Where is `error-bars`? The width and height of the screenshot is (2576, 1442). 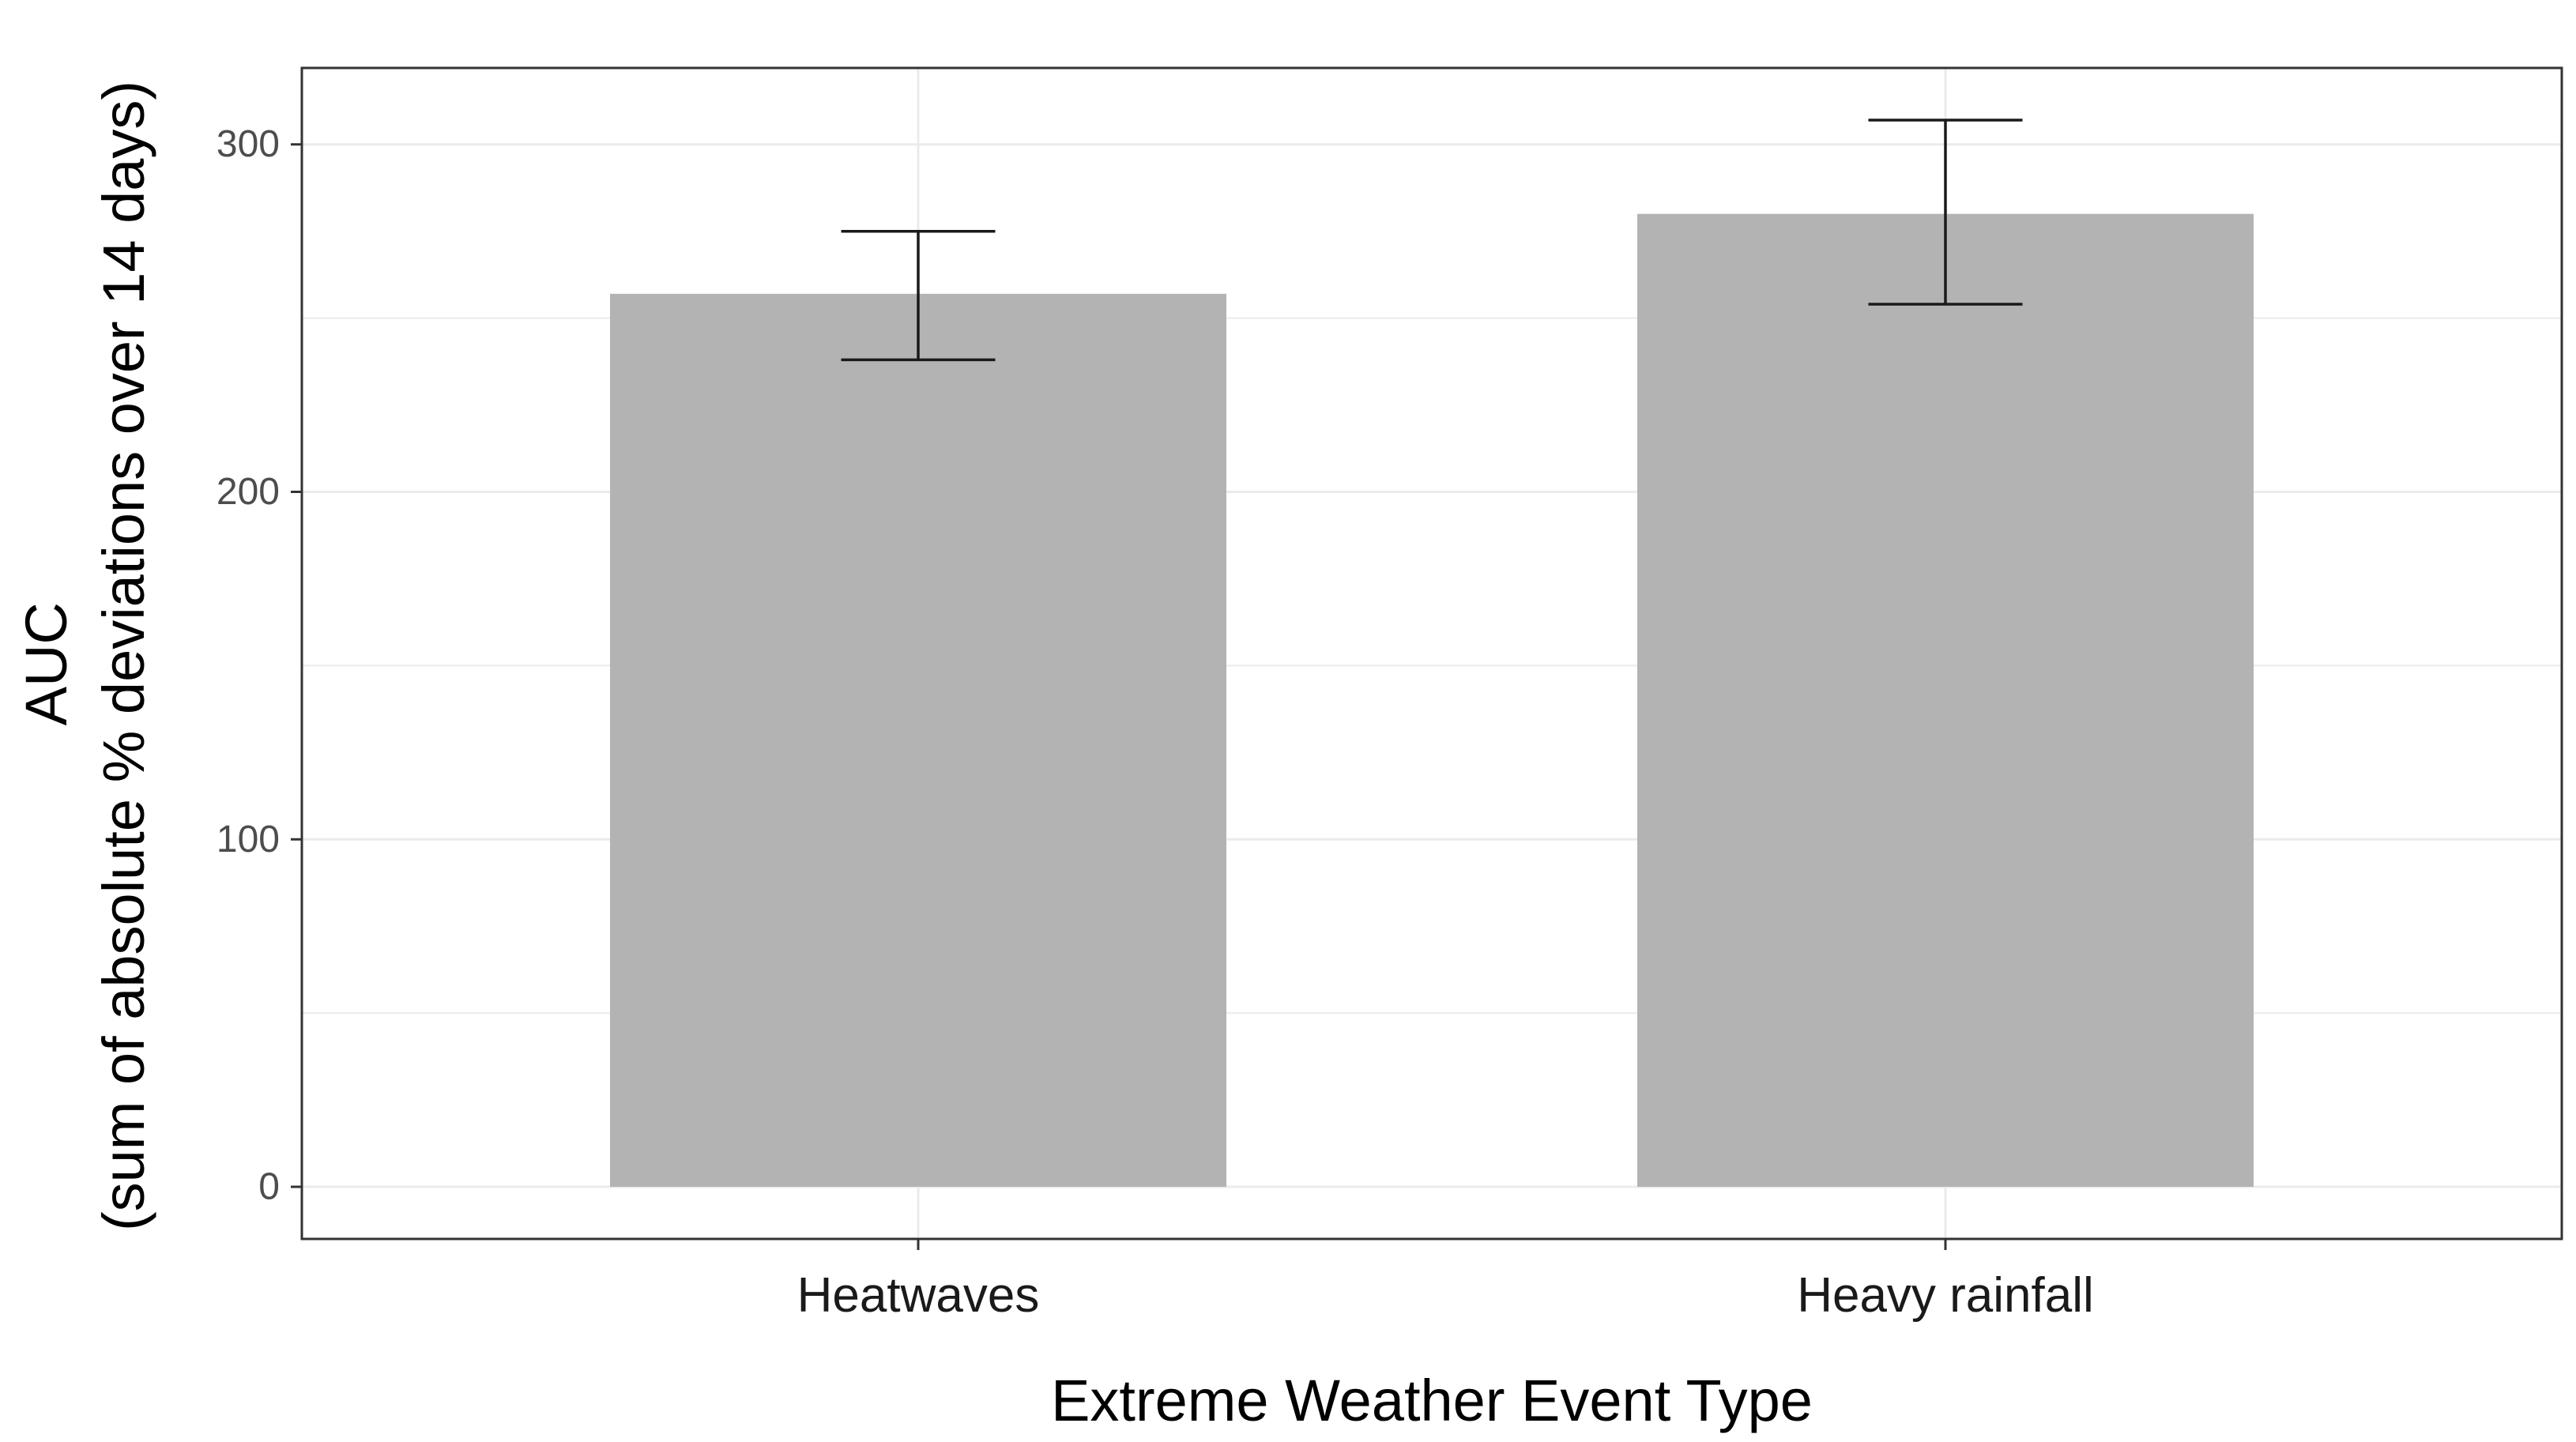
error-bars is located at coordinates (1432, 240).